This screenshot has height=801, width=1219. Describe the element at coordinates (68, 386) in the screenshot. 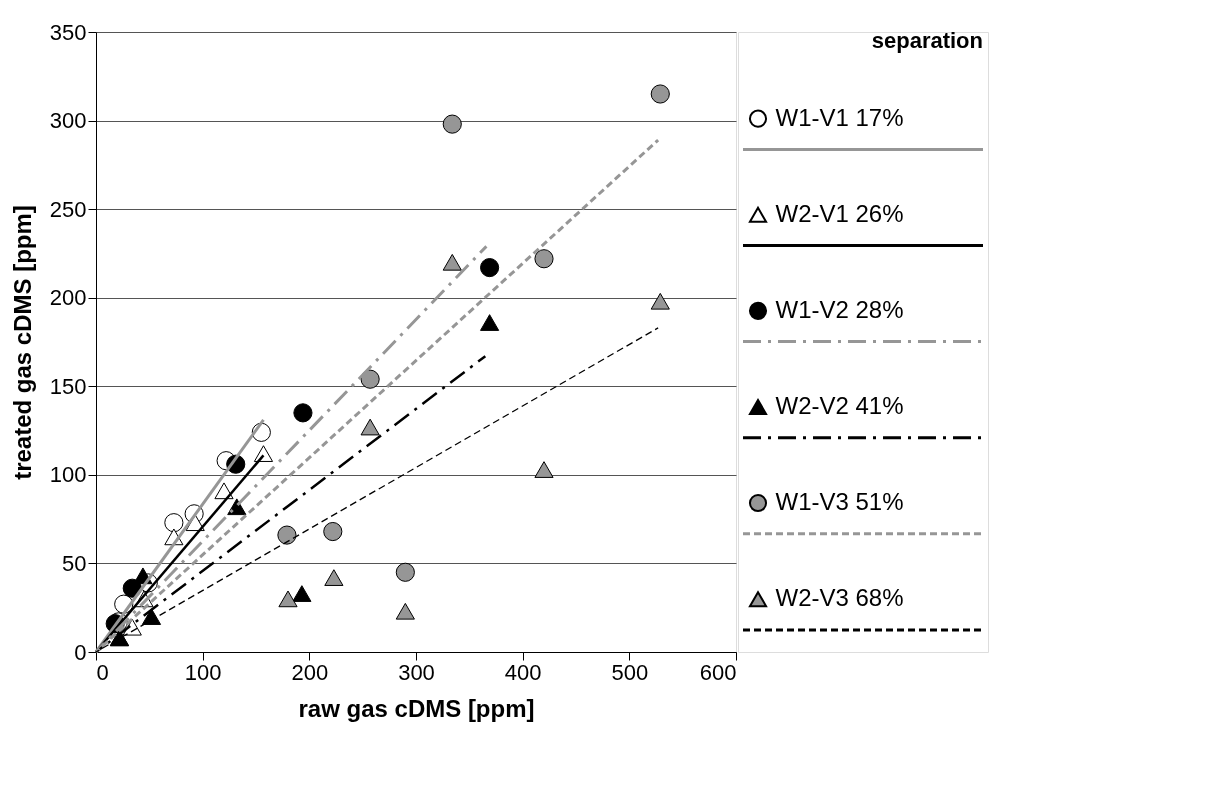

I see `y-tick-label: 150` at that location.